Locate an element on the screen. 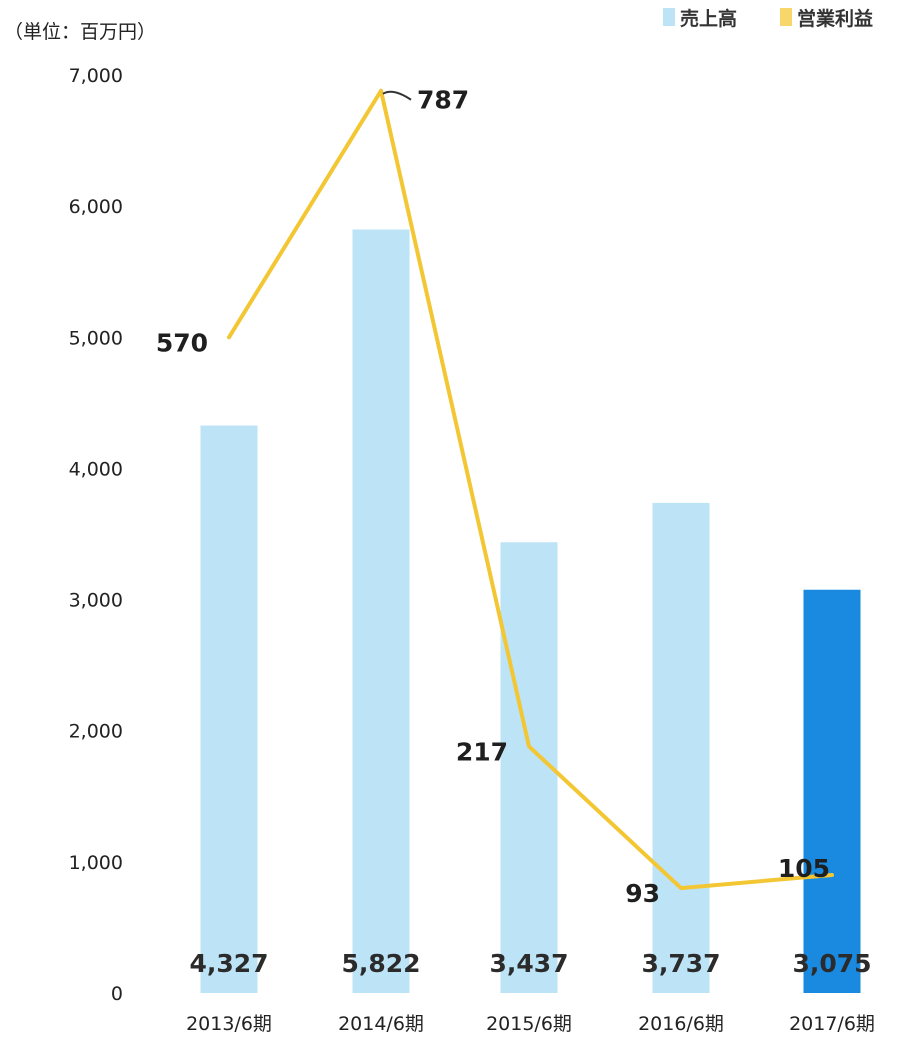 The height and width of the screenshot is (1042, 907). bar-value-label: 3,437 is located at coordinates (528, 963).